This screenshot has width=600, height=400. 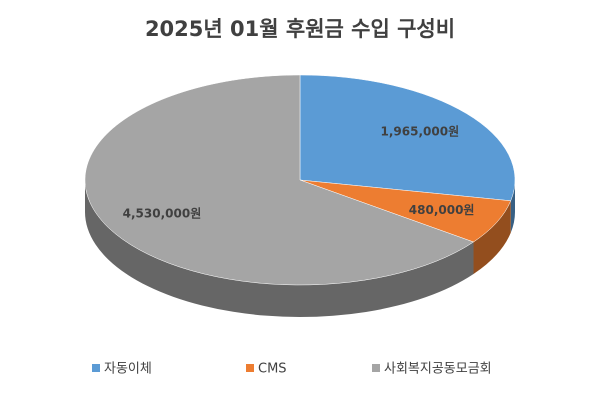 I want to click on legend-label: 자동이체, so click(x=128, y=369).